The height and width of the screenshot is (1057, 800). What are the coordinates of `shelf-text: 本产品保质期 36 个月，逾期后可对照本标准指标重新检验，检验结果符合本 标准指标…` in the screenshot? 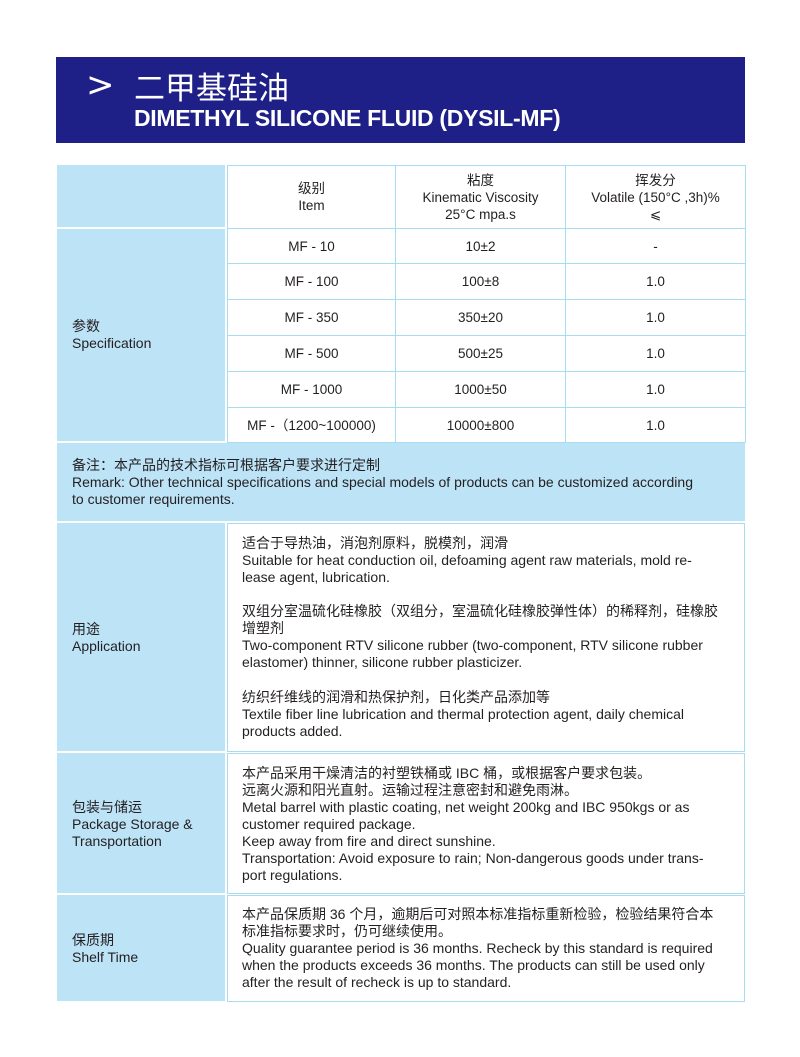 It's located at (478, 948).